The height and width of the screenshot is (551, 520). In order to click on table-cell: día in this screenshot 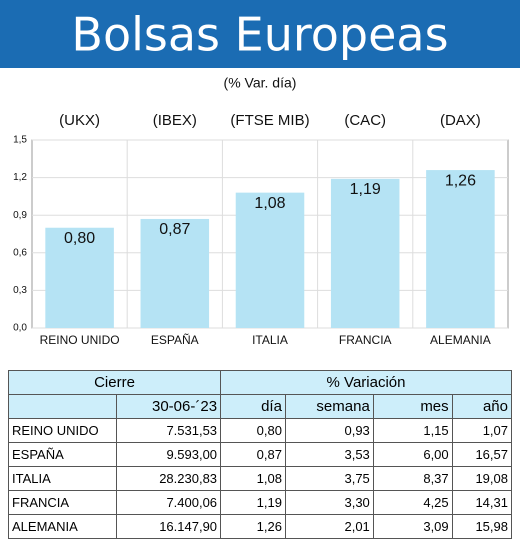, I will do `click(253, 406)`.